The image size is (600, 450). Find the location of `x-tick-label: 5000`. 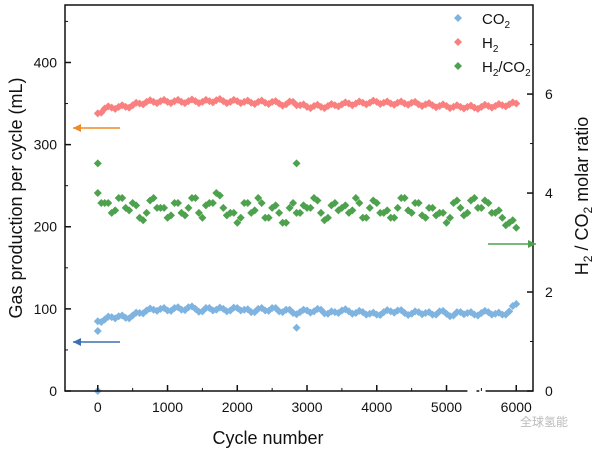

x-tick-label: 5000 is located at coordinates (446, 407).